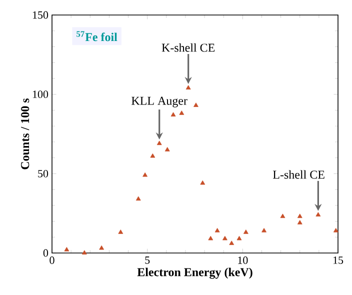 The height and width of the screenshot is (295, 352). What do you see at coordinates (40, 15) in the screenshot?
I see `y-tick-label: 150` at bounding box center [40, 15].